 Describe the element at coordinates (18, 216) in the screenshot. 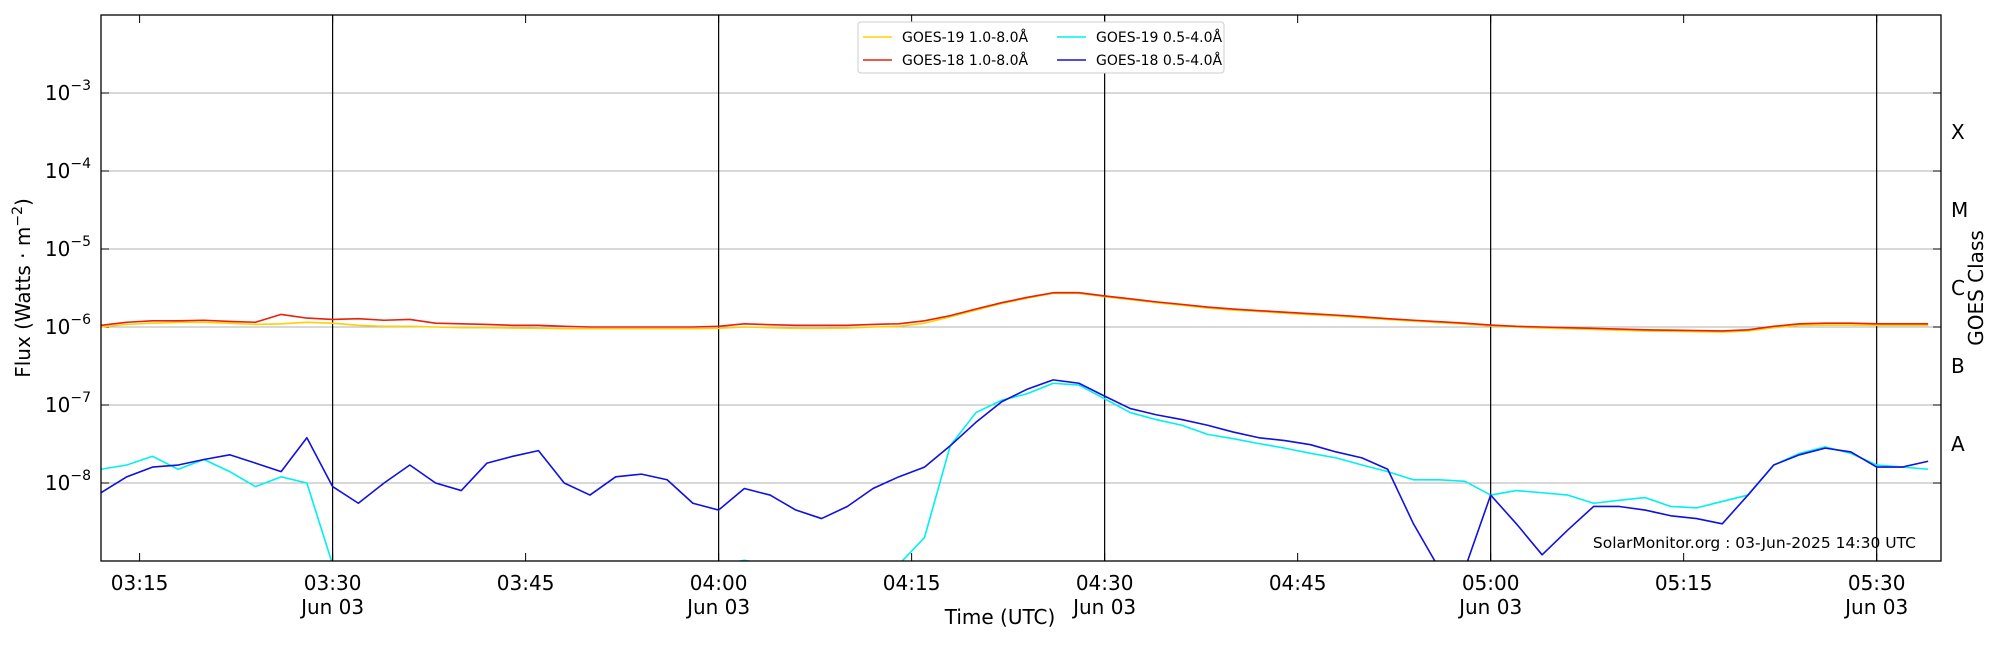

I see `y-axis-label-exponent: −2` at that location.